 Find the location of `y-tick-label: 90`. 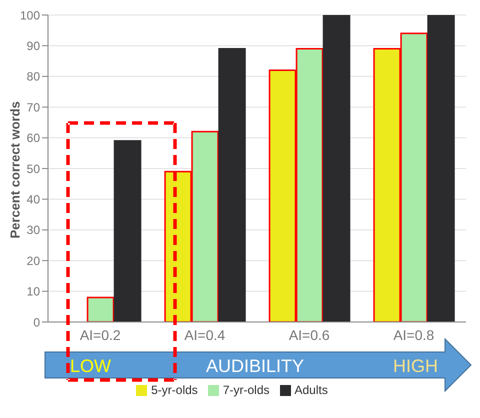

y-tick-label: 90 is located at coordinates (33, 45).